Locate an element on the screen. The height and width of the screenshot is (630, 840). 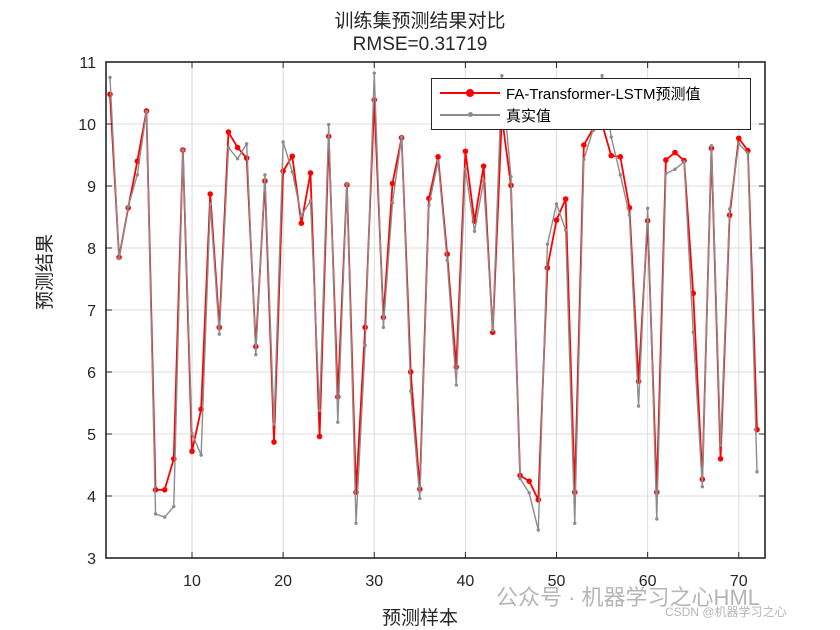
svg-text: 70 is located at coordinates (739, 581).